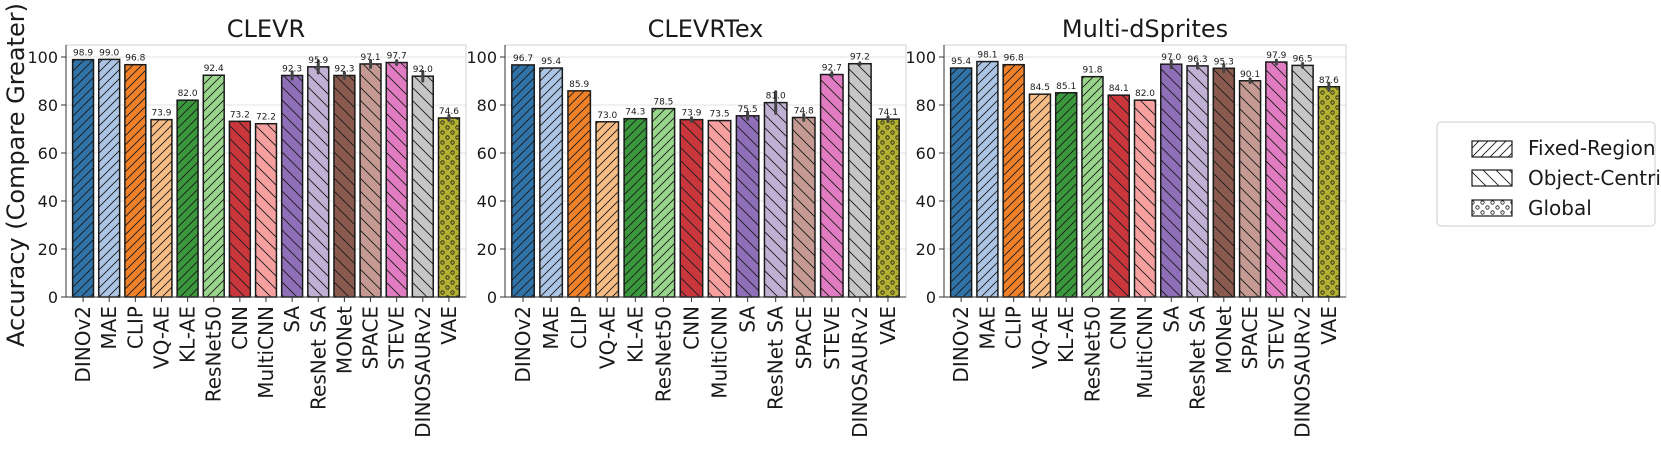 Image resolution: width=1661 pixels, height=465 pixels. Describe the element at coordinates (523, 59) in the screenshot. I see `value-label-dinov2: 96.7` at that location.